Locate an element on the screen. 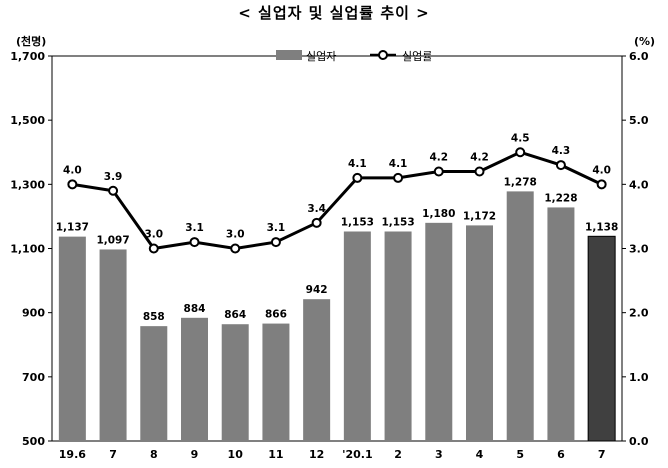  right-axis-unit: (%) is located at coordinates (644, 41).